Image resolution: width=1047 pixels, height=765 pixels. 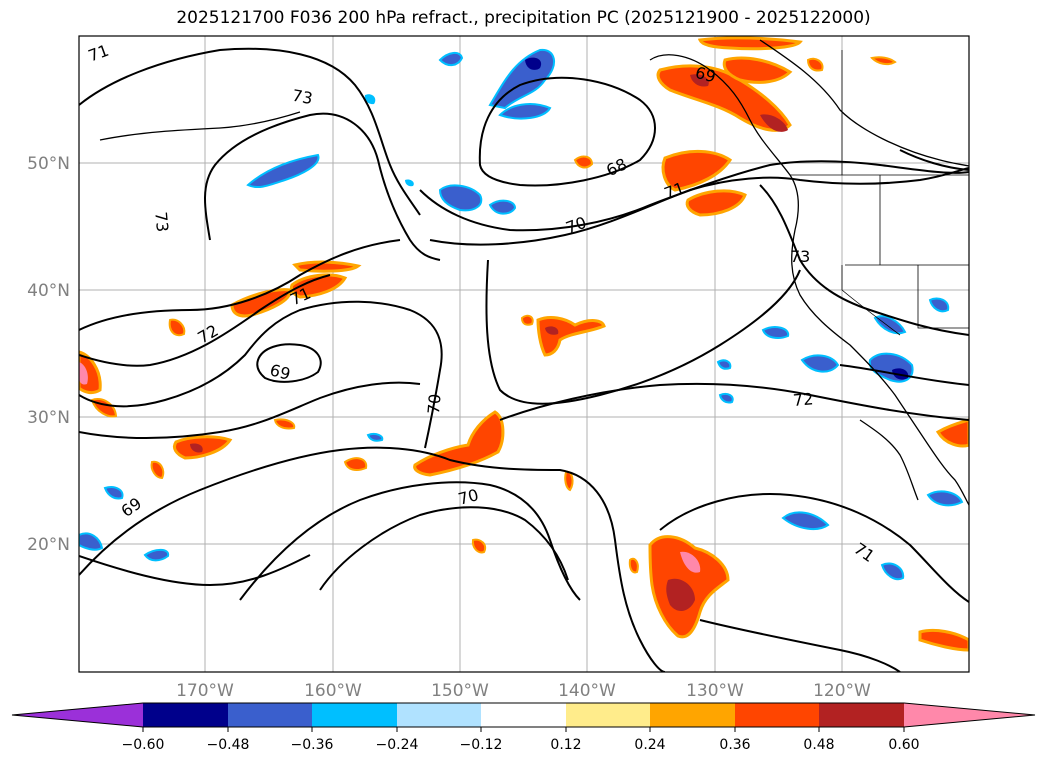 What do you see at coordinates (228, 745) in the screenshot?
I see `colorbar-tick-label: −0.48` at bounding box center [228, 745].